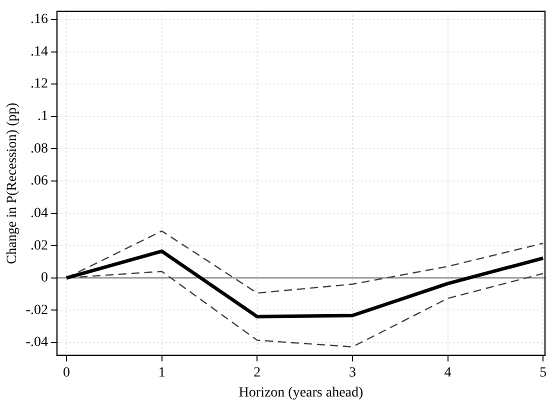  Describe the element at coordinates (39, 20) in the screenshot. I see `y-tick-label: .16` at that location.